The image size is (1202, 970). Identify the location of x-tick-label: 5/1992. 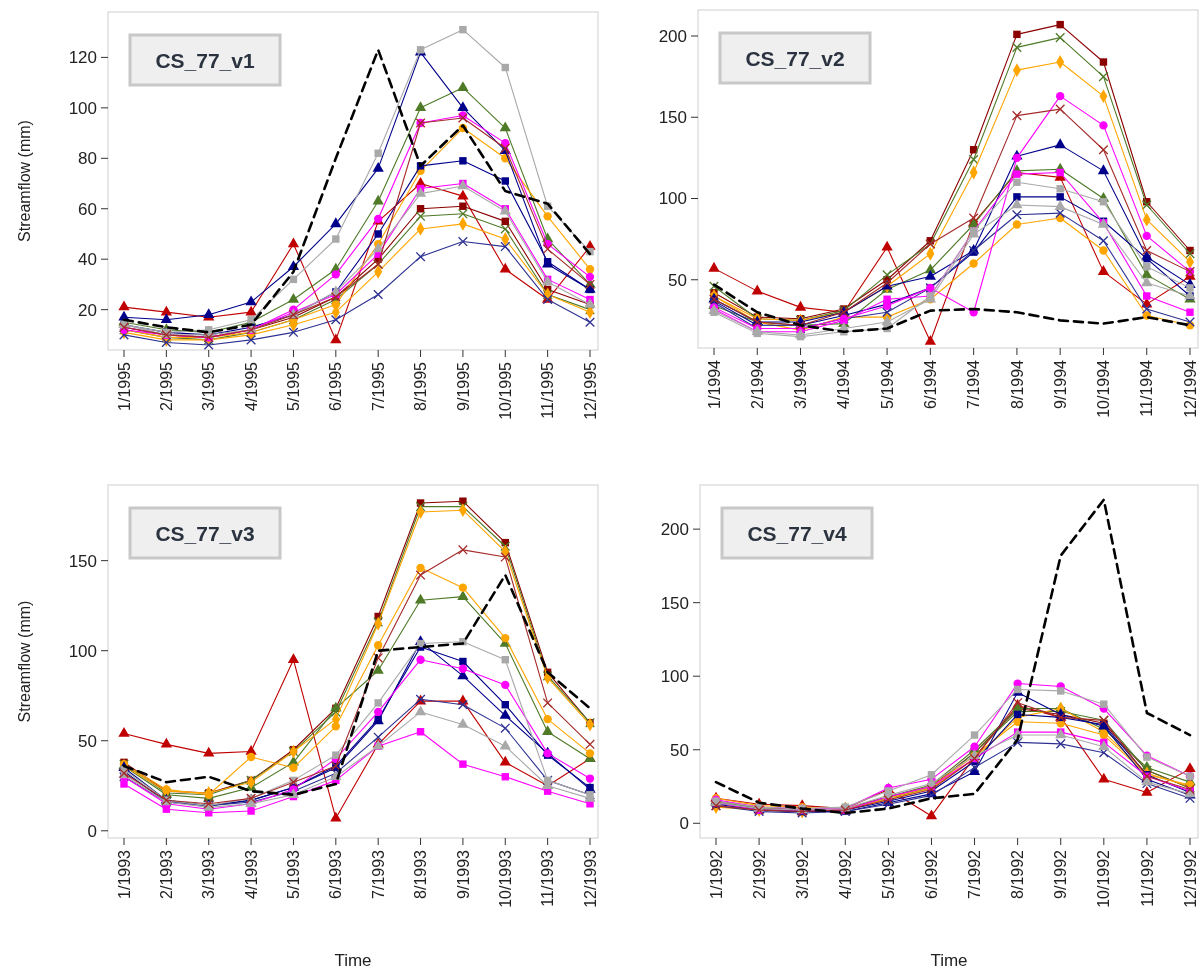
(888, 874).